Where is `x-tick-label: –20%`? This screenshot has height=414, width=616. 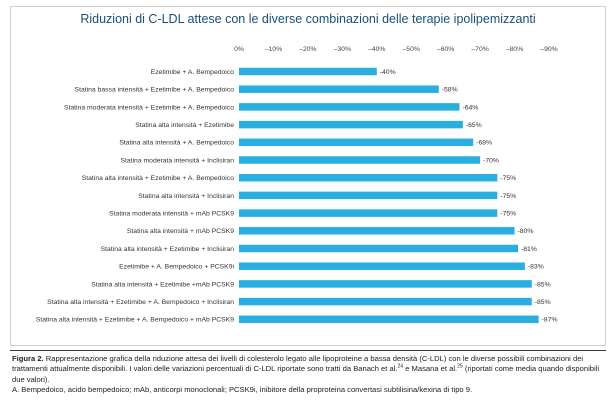 x-tick-label: –20% is located at coordinates (307, 49).